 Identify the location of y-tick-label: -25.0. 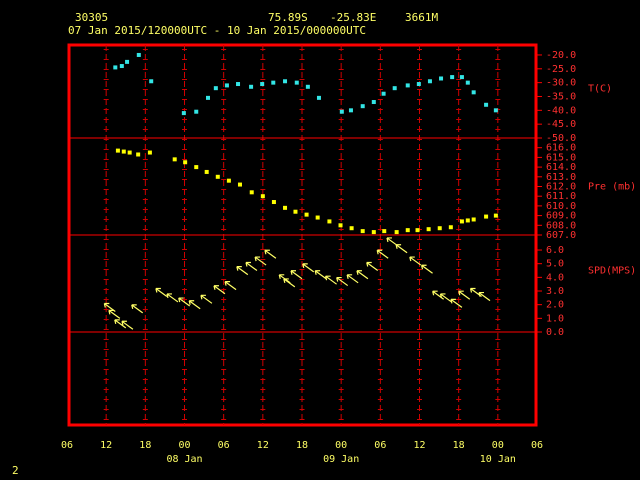
(561, 69).